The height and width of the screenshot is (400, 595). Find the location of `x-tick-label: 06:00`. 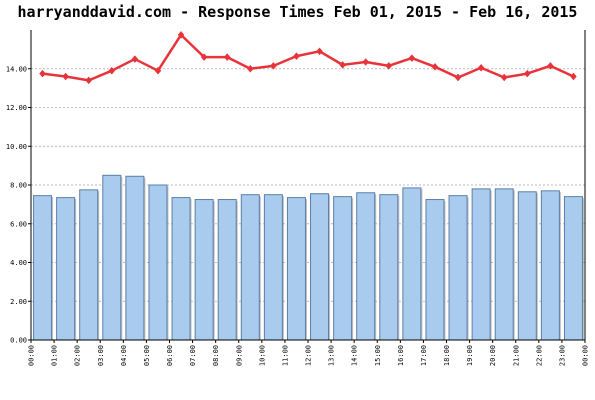

x-tick-label: 06:00 is located at coordinates (170, 355).